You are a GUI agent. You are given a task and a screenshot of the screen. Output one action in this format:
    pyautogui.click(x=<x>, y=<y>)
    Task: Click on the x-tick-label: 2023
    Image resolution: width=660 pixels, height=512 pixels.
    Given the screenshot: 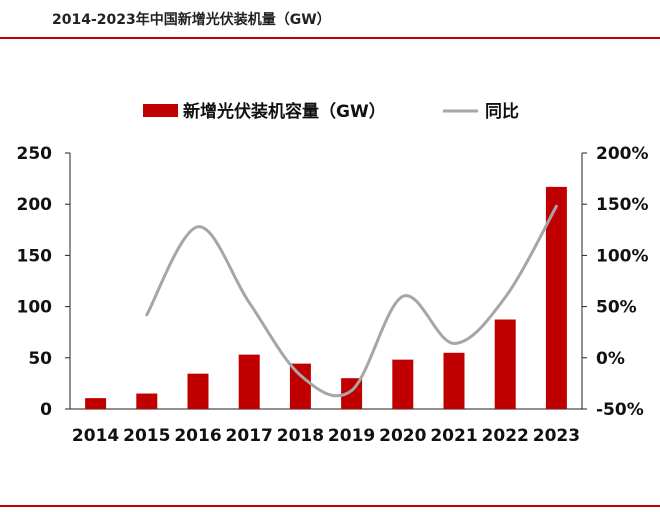 What is the action you would take?
    pyautogui.click(x=556, y=436)
    